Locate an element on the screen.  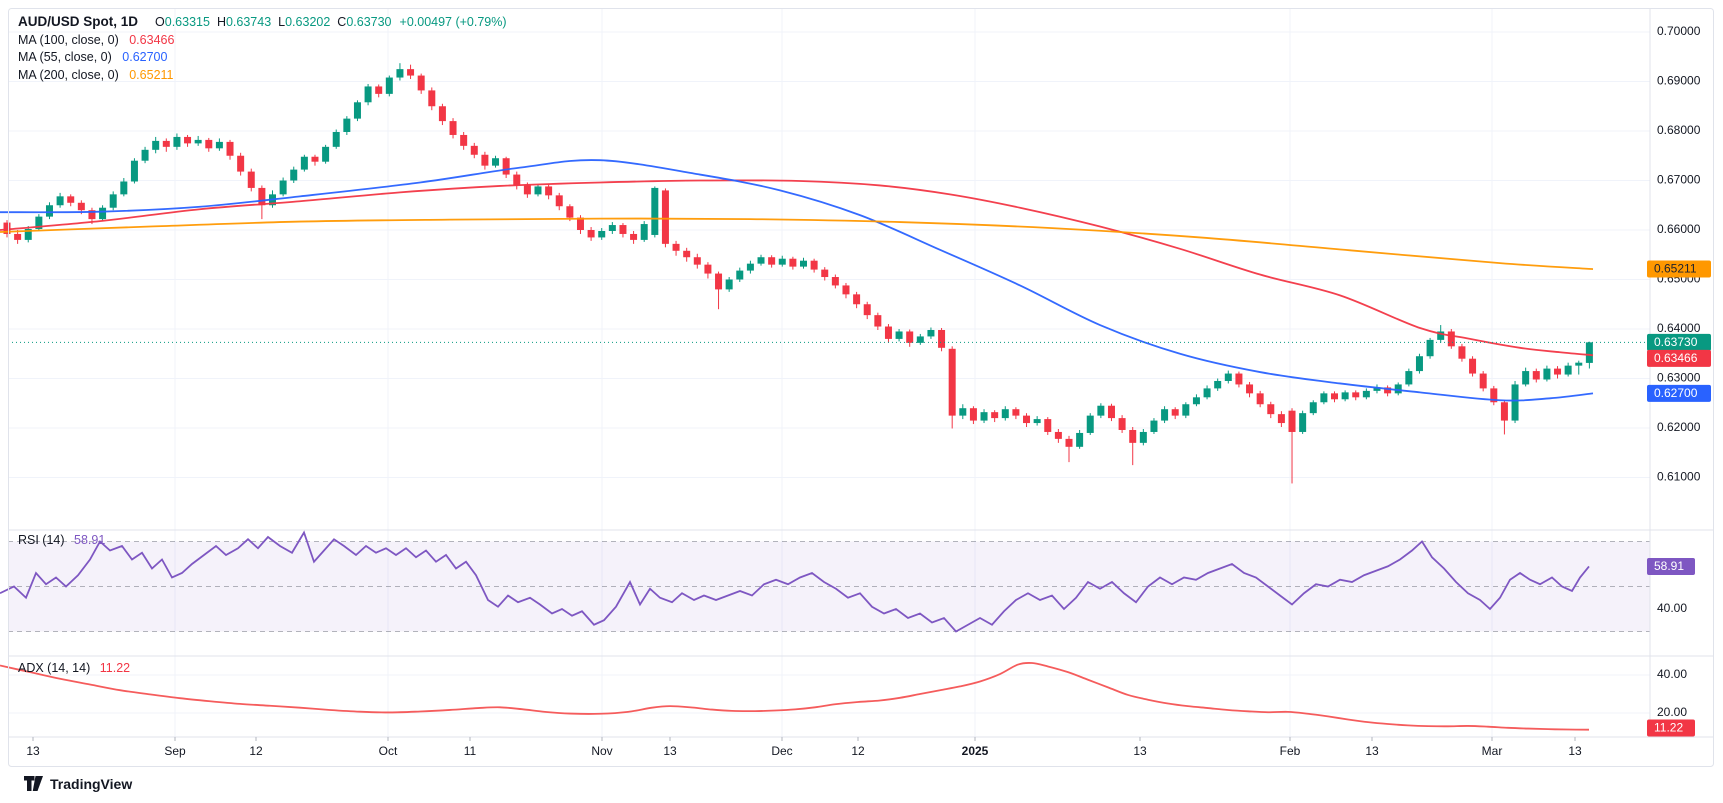
adx-pane-legend: ADX (14, 14) 11.22 is located at coordinates (74, 668).